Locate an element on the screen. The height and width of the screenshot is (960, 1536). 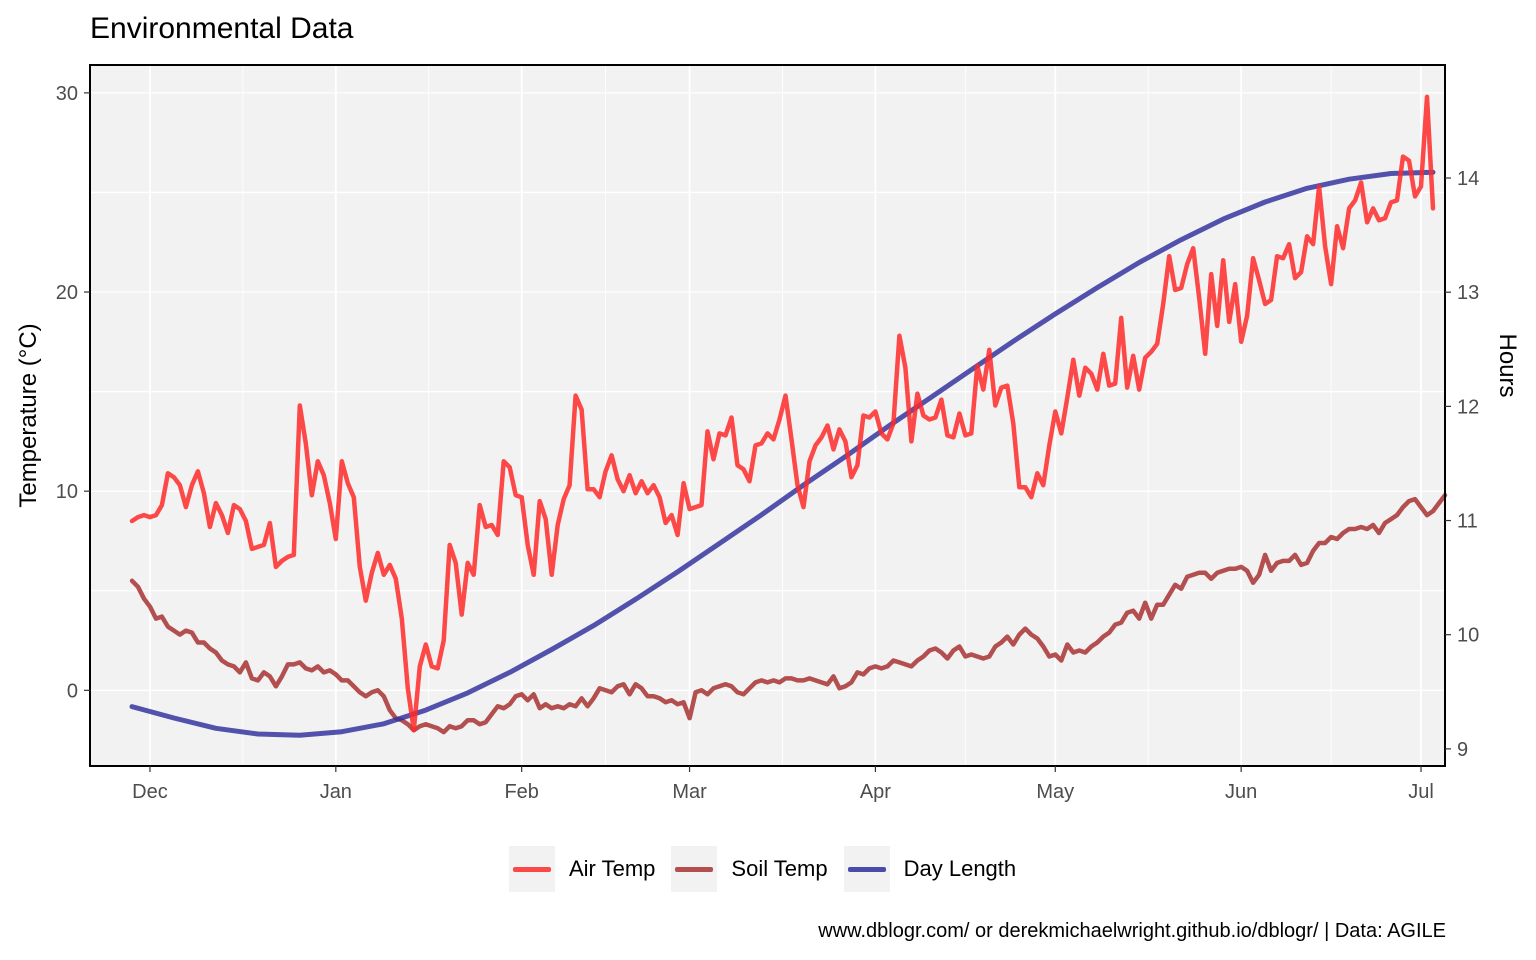
y2-tick-label: 12 is located at coordinates (1468, 407).